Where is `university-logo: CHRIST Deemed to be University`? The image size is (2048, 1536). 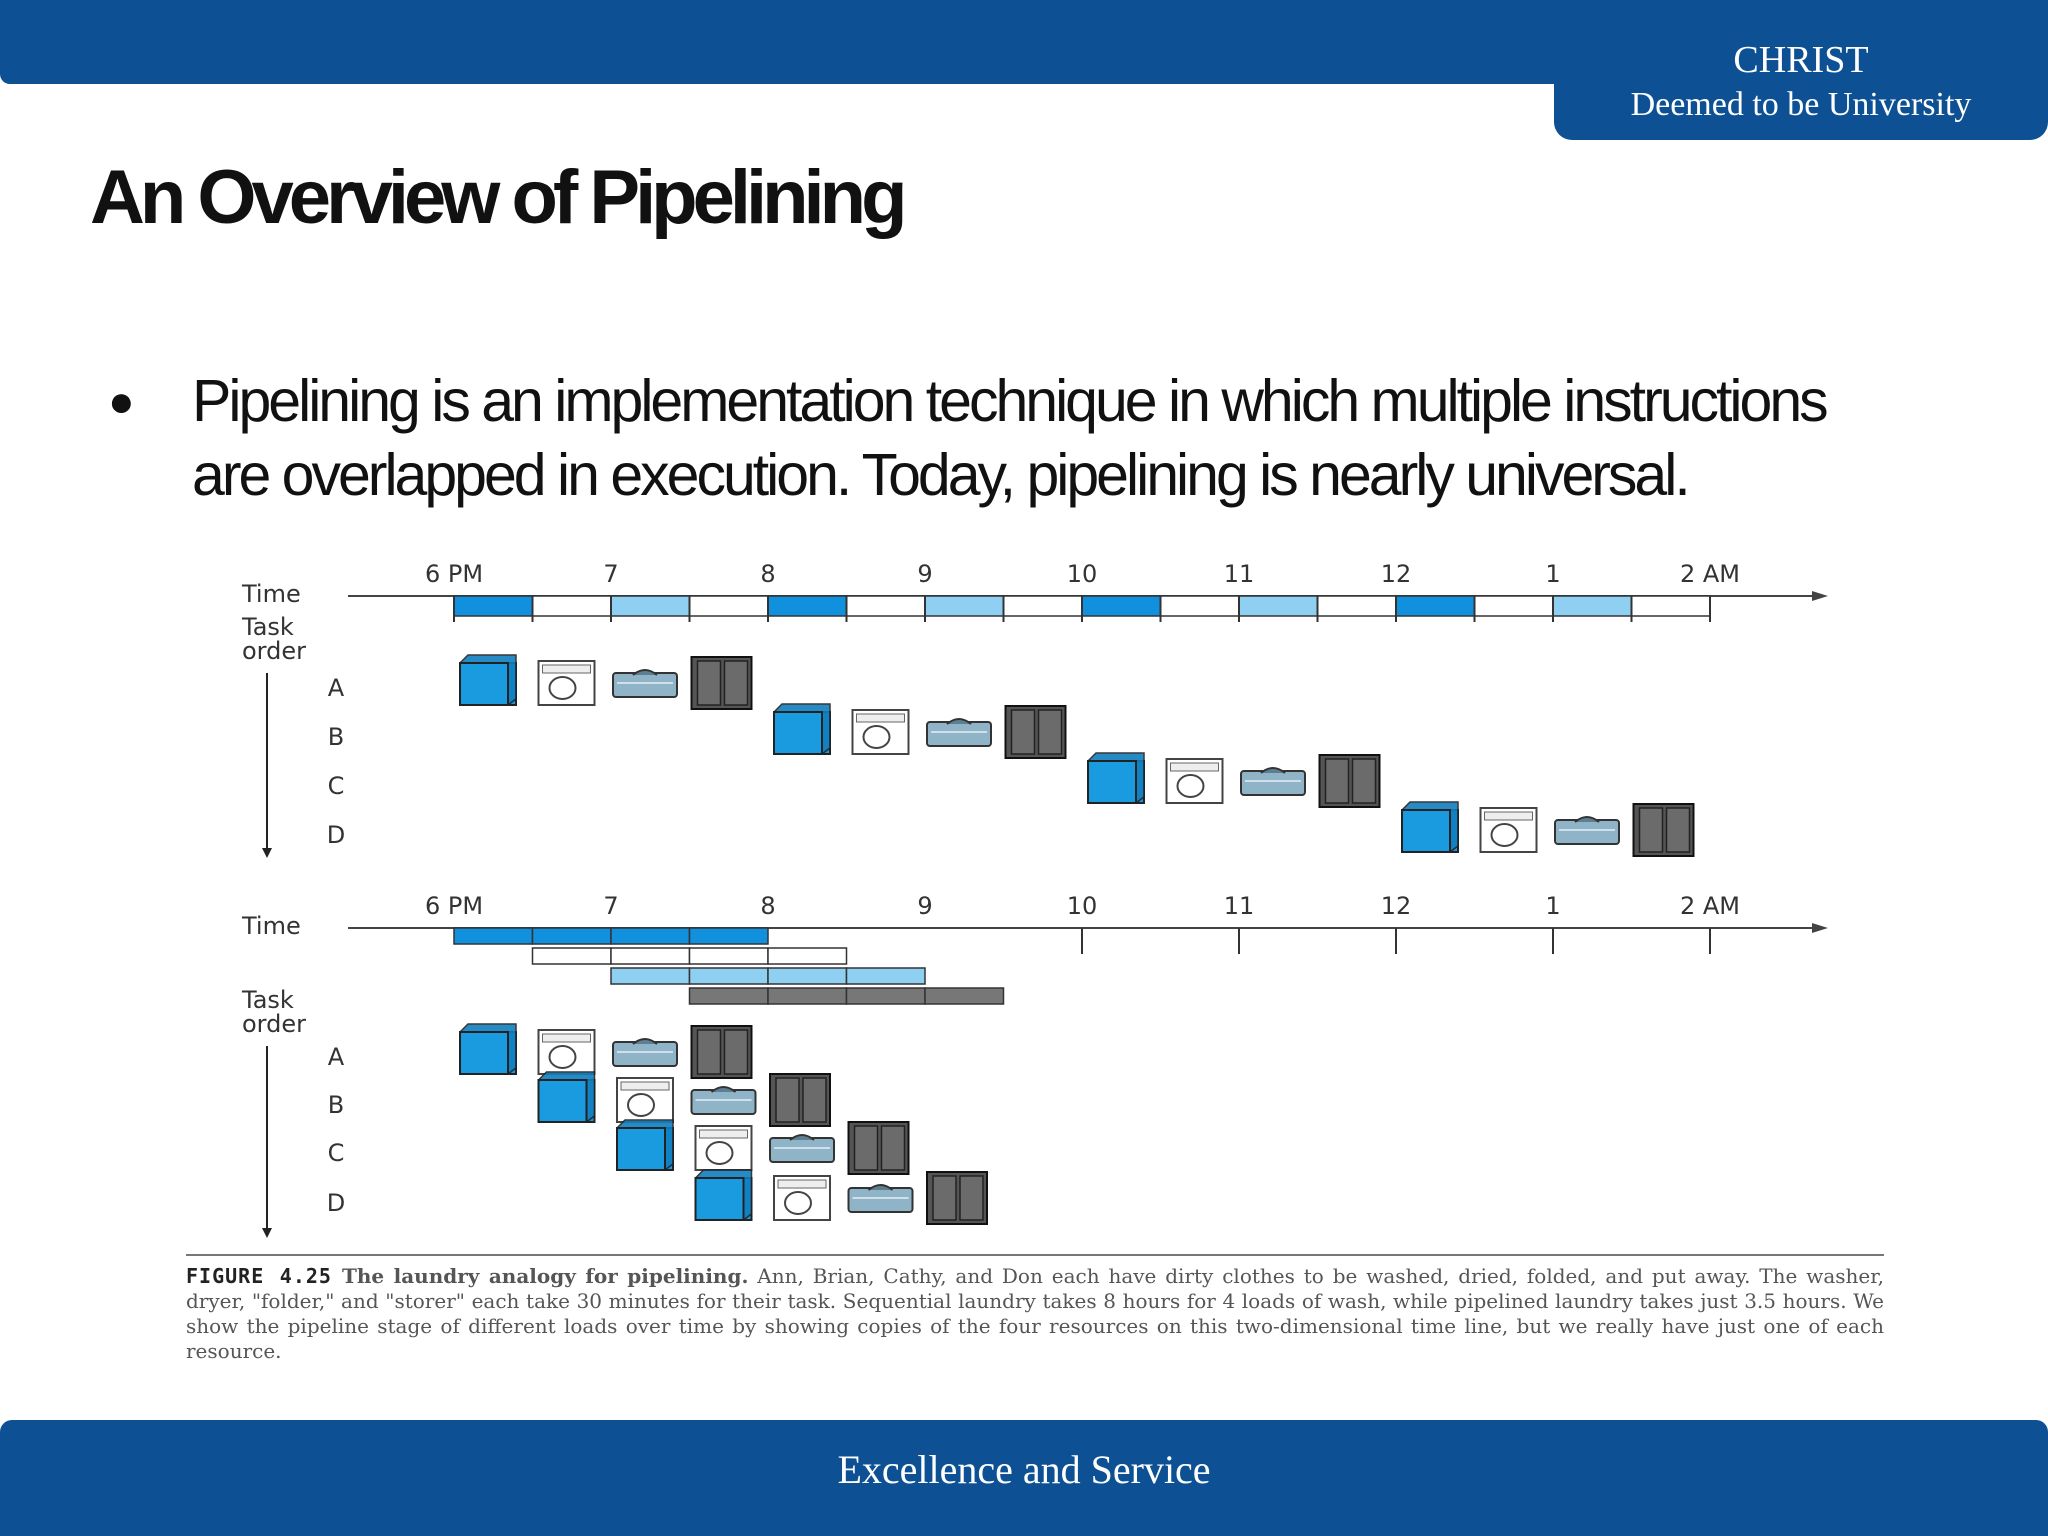 university-logo: CHRIST Deemed to be University is located at coordinates (1801, 70).